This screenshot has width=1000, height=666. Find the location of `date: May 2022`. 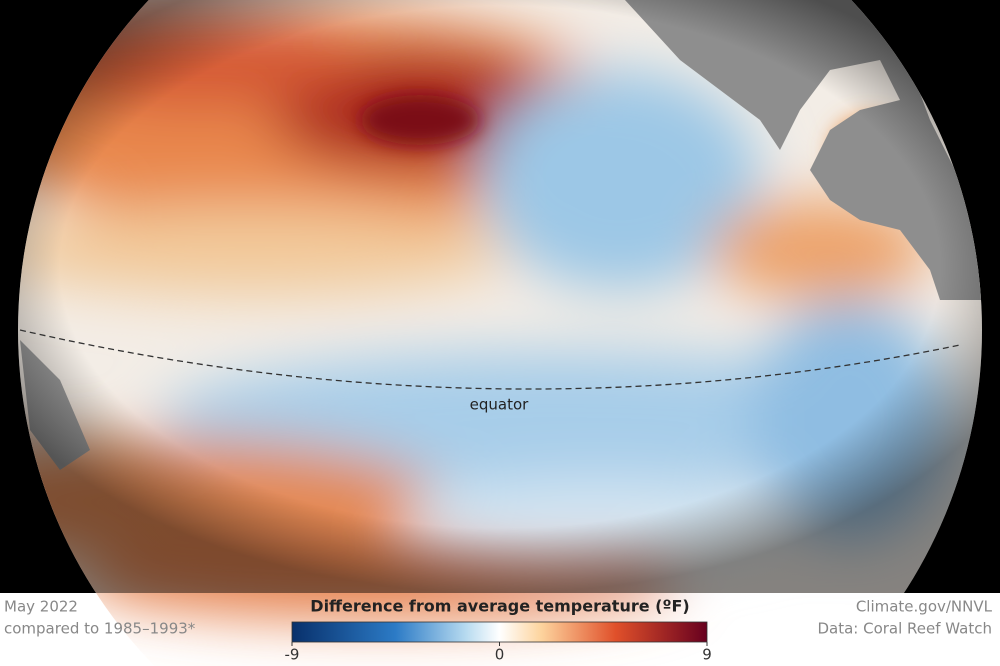

date: May 2022 is located at coordinates (41, 607).